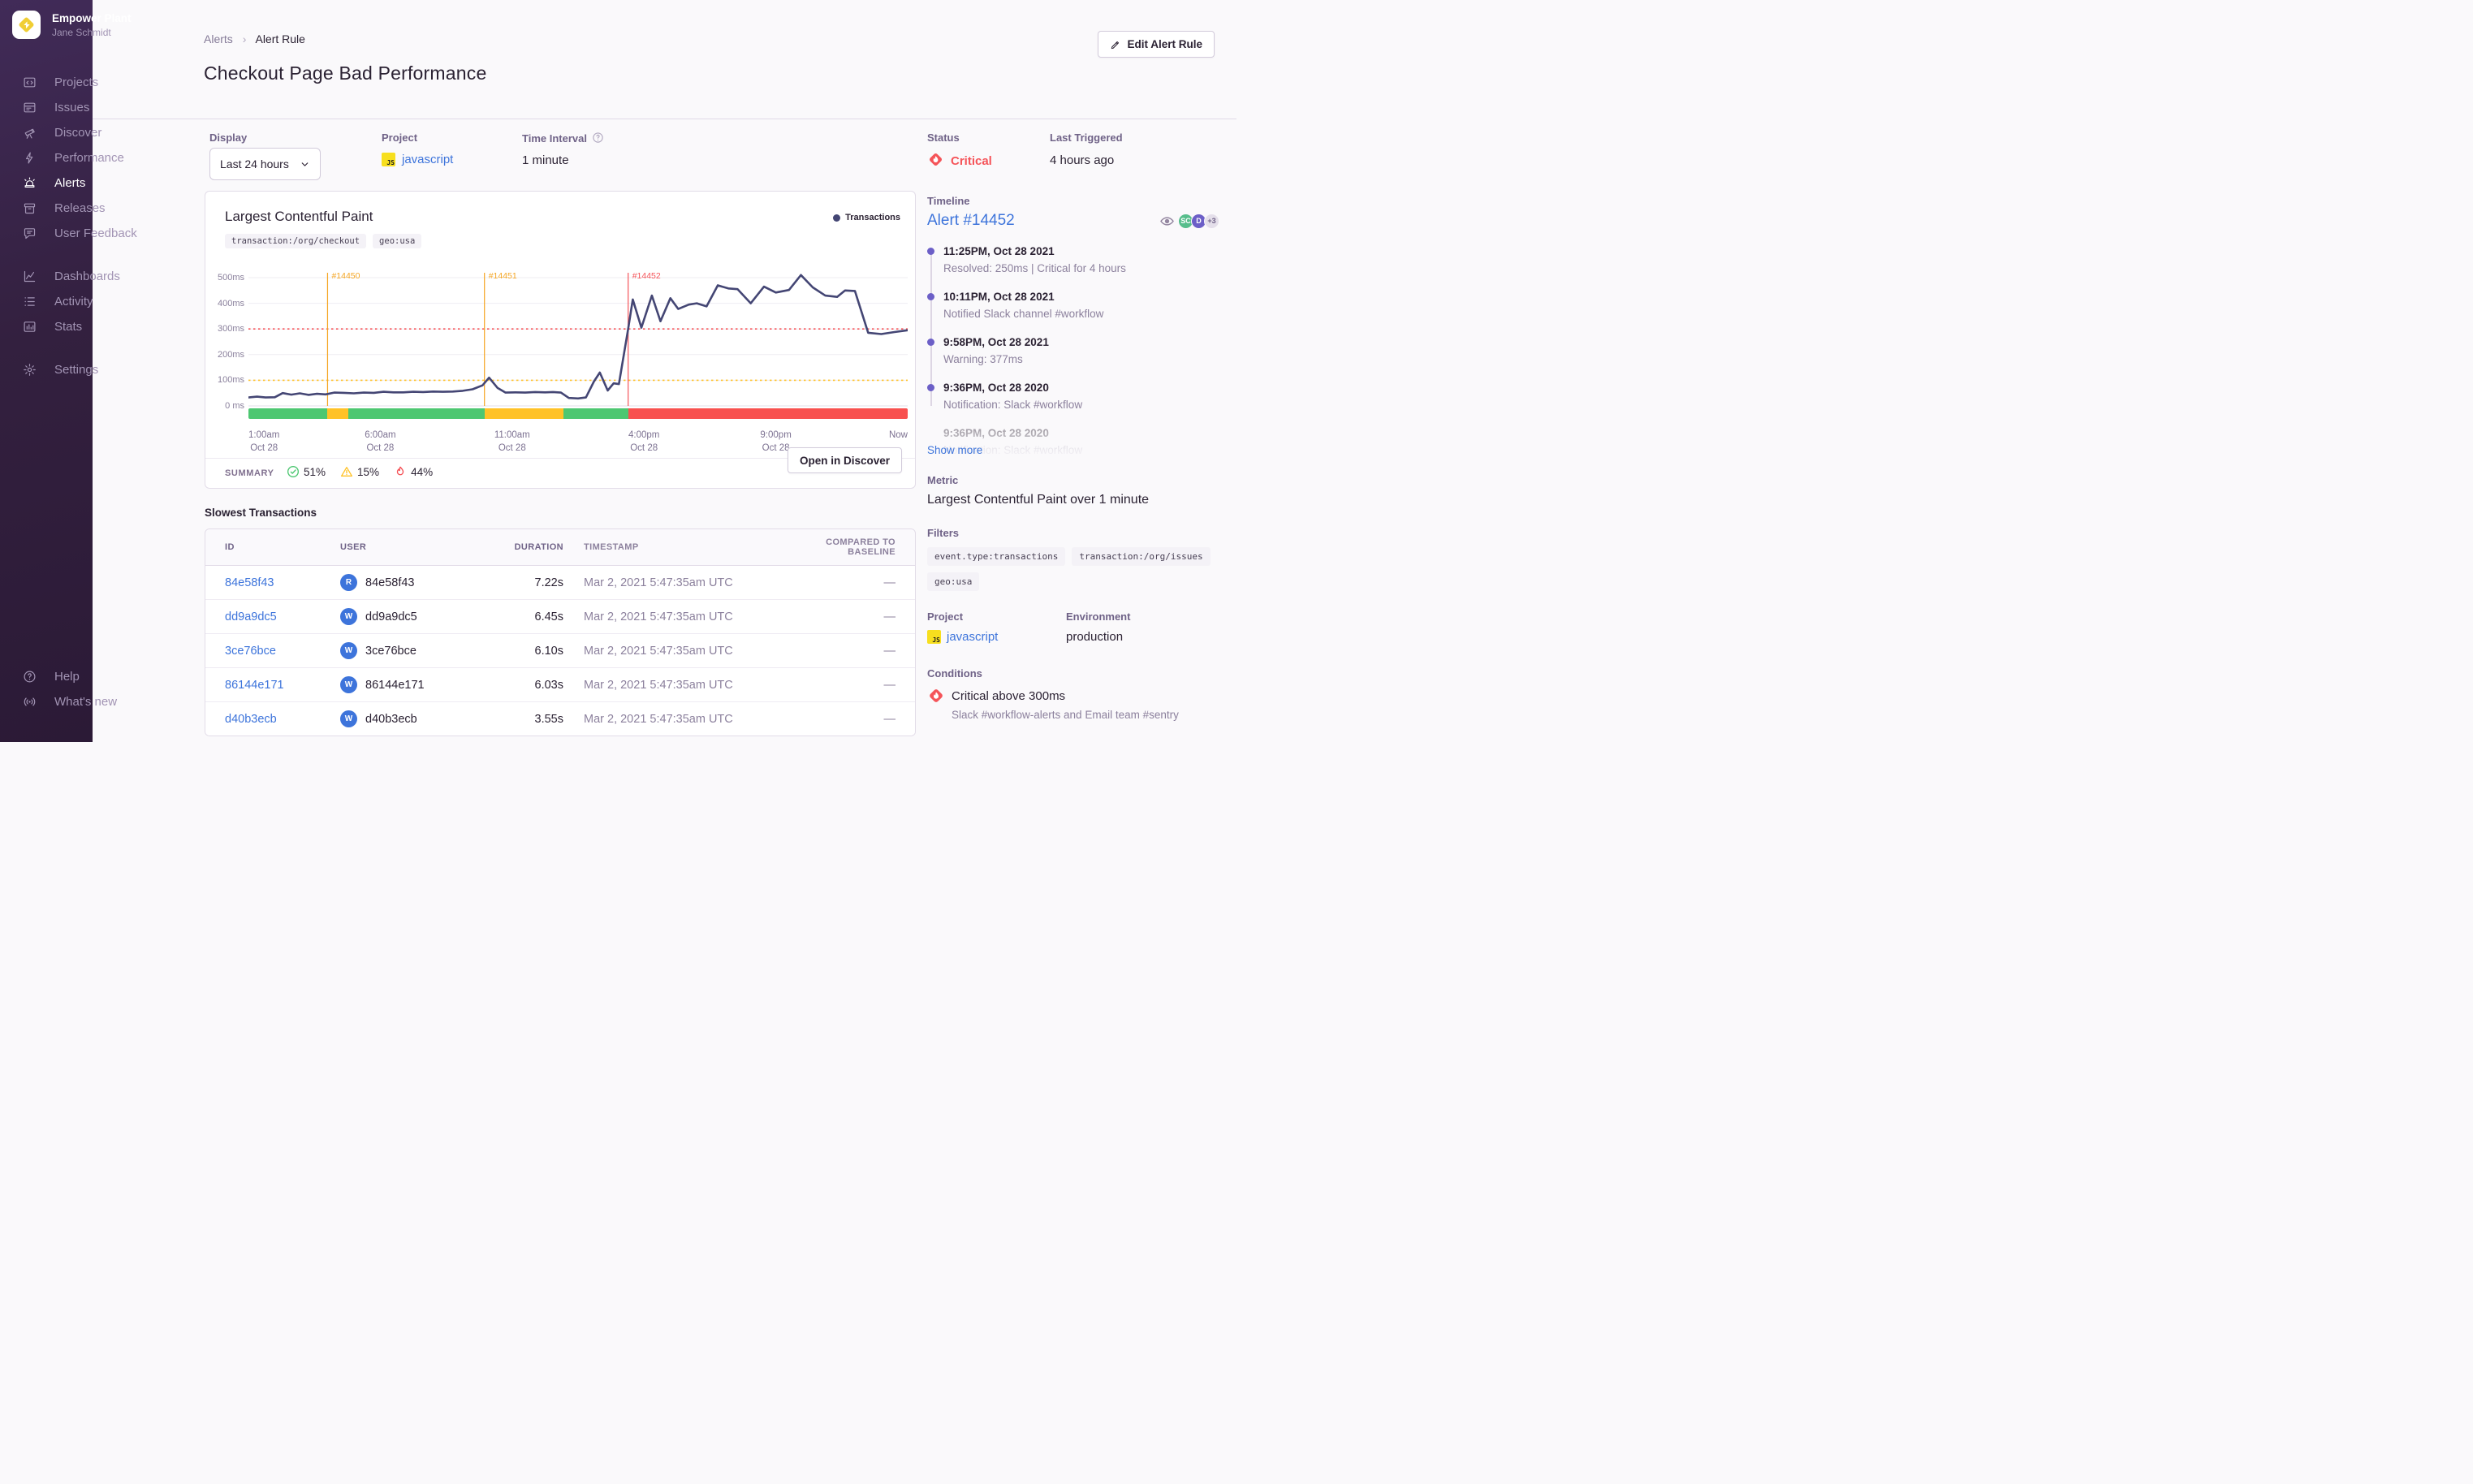 The height and width of the screenshot is (1484, 2473). Describe the element at coordinates (955, 673) in the screenshot. I see `conditions-label: Conditions` at that location.